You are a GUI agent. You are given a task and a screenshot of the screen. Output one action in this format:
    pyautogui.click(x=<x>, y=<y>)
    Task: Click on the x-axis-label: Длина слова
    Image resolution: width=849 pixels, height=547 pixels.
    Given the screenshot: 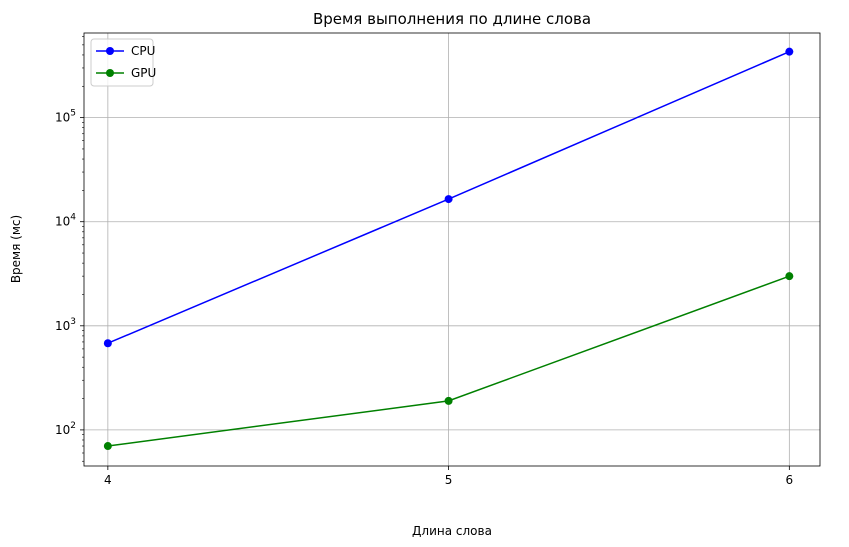 What is the action you would take?
    pyautogui.click(x=452, y=531)
    